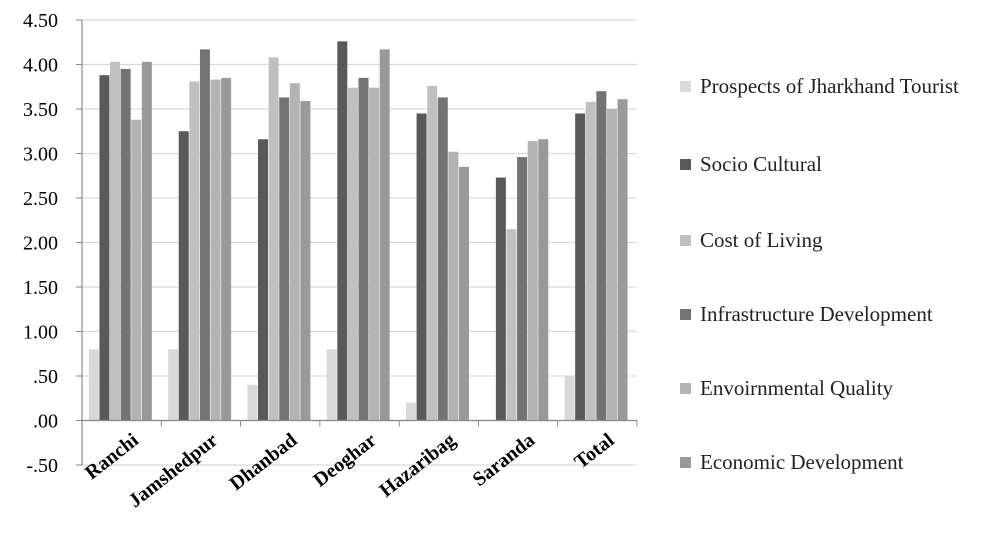 The height and width of the screenshot is (554, 1003). I want to click on y-tick-label: 1.50, so click(40, 288).